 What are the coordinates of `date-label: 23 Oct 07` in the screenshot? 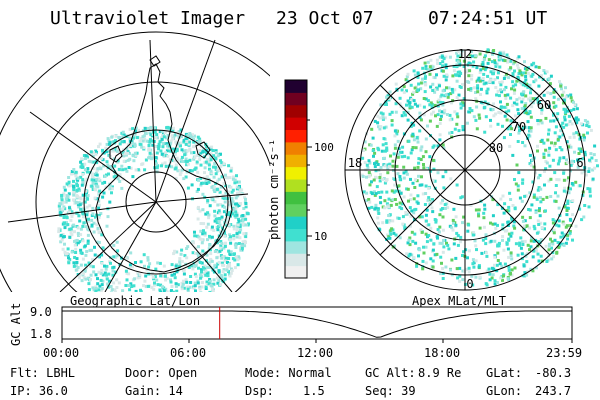 It's located at (325, 18).